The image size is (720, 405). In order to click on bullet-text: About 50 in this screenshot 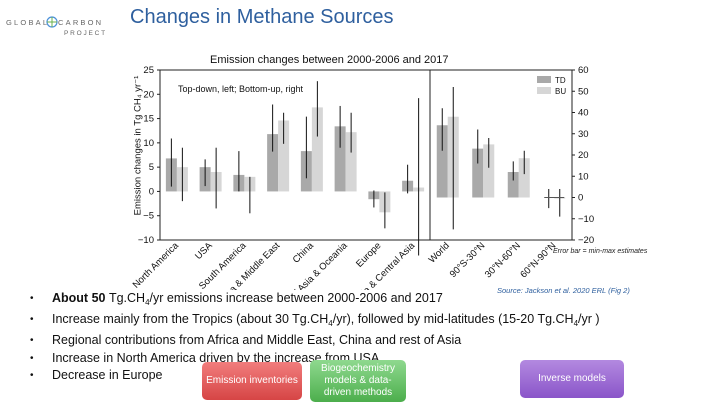, I will do `click(80, 298)`.